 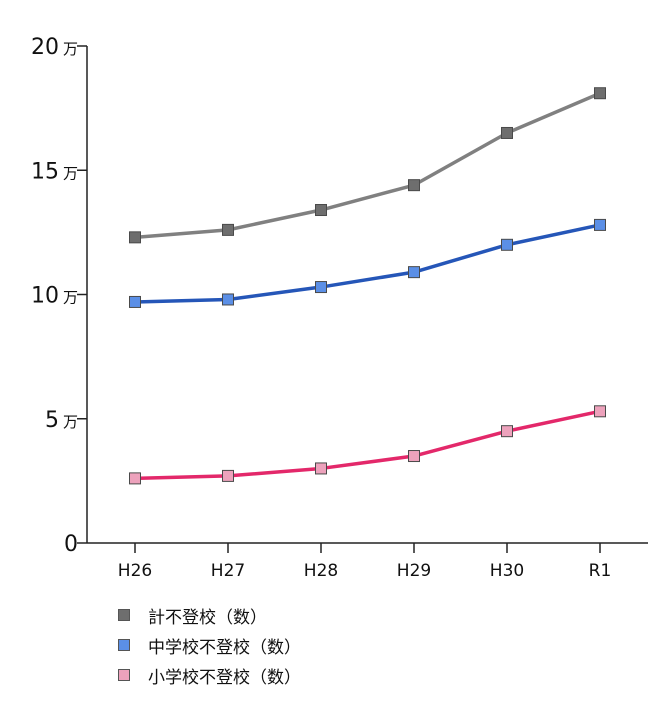 I want to click on legend-swatch-junior-high, so click(x=124, y=645).